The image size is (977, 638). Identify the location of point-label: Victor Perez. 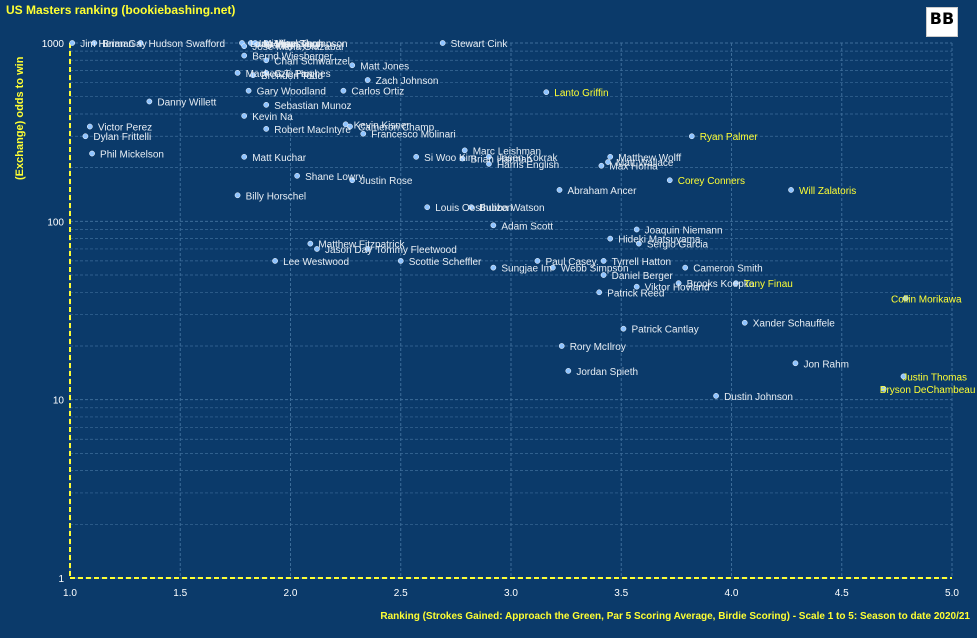
(125, 128).